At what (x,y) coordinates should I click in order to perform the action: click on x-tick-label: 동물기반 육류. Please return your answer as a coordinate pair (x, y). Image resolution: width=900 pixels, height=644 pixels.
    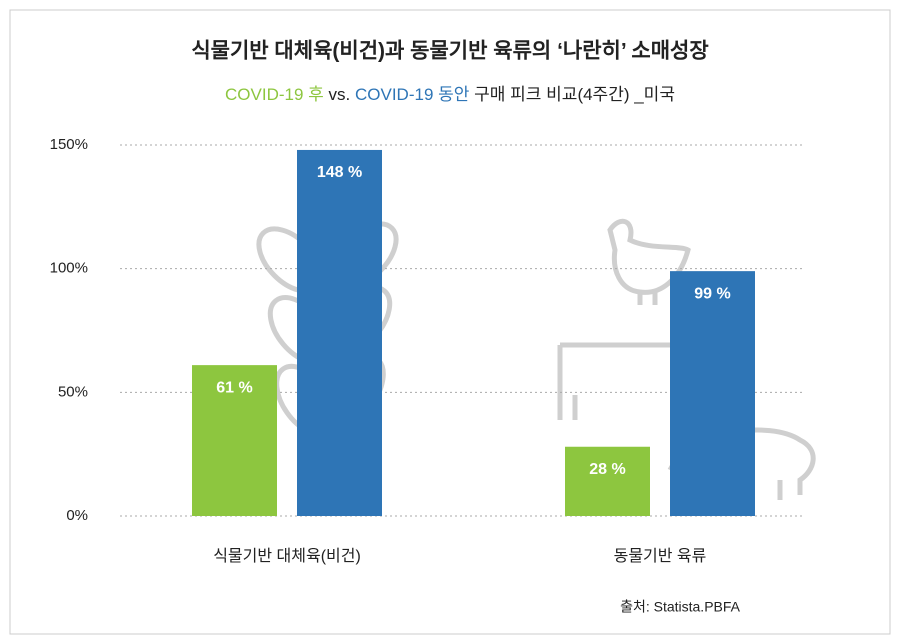
    Looking at the image, I should click on (660, 556).